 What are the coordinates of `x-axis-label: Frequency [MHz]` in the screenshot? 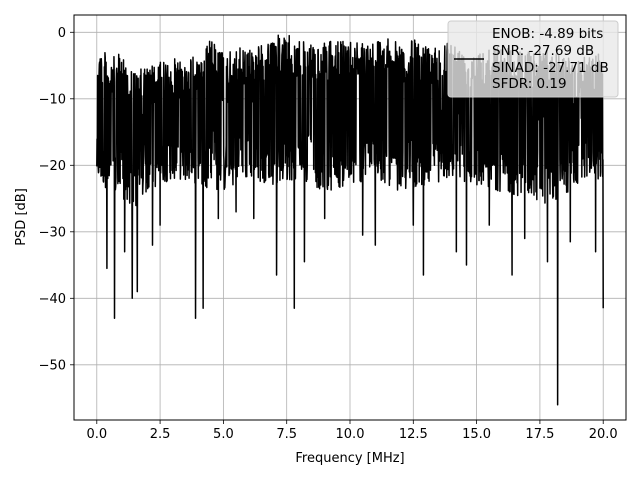 It's located at (349, 458).